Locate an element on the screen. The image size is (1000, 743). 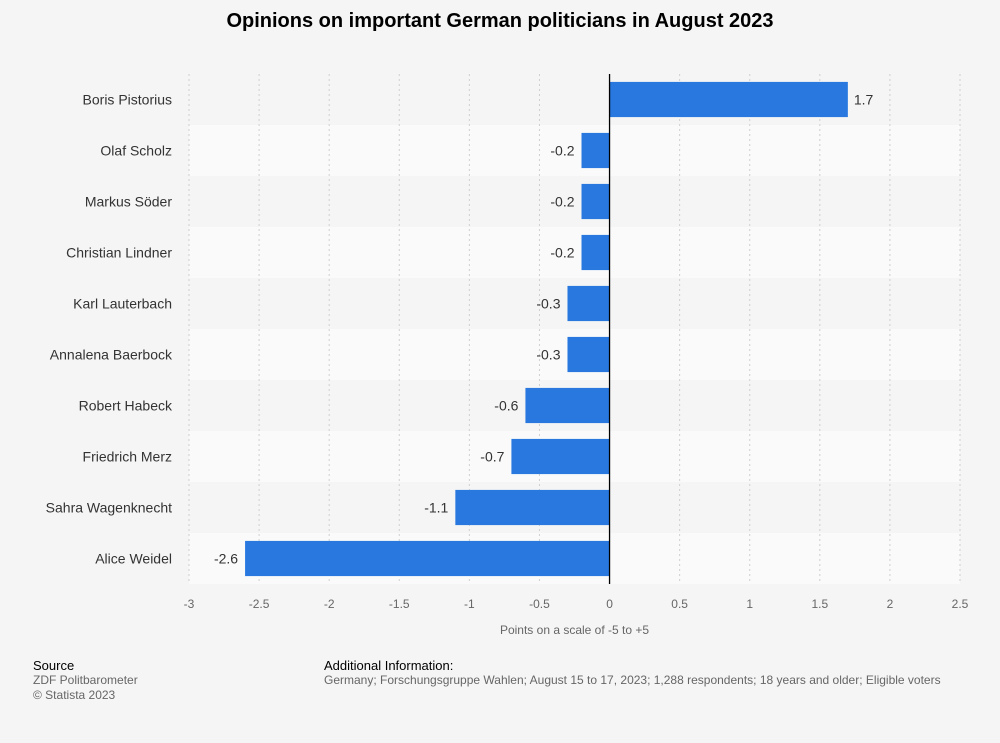
x-tick-label: 0.5 is located at coordinates (679, 604).